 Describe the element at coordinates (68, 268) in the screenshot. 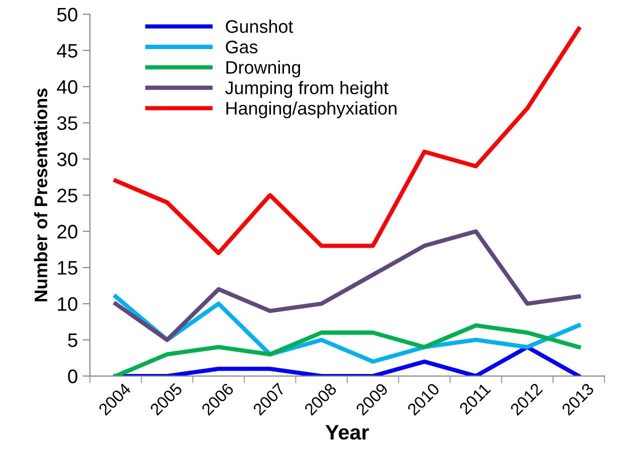

I see `y-tick-label: 15` at that location.